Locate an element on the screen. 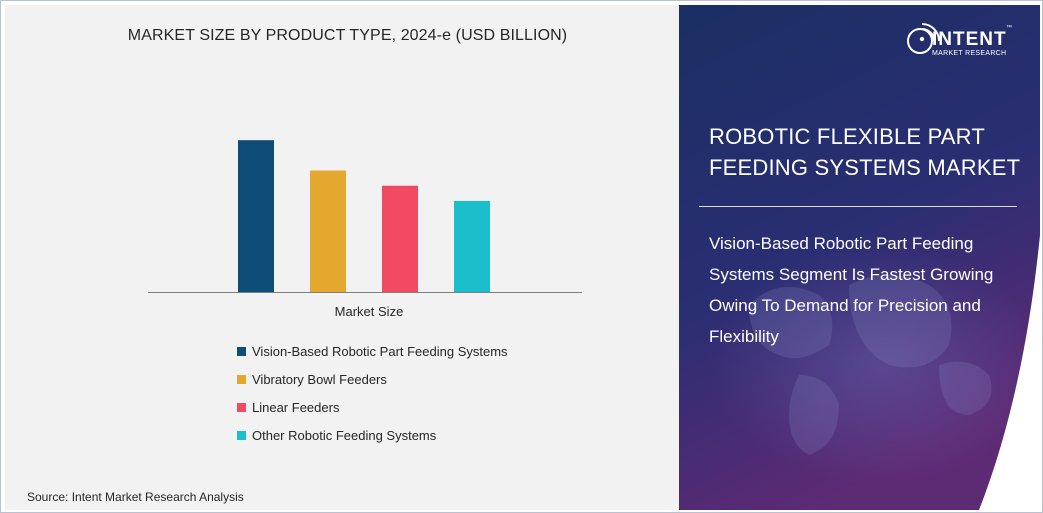  bar-other-robotic-feeding-systems is located at coordinates (472, 246).